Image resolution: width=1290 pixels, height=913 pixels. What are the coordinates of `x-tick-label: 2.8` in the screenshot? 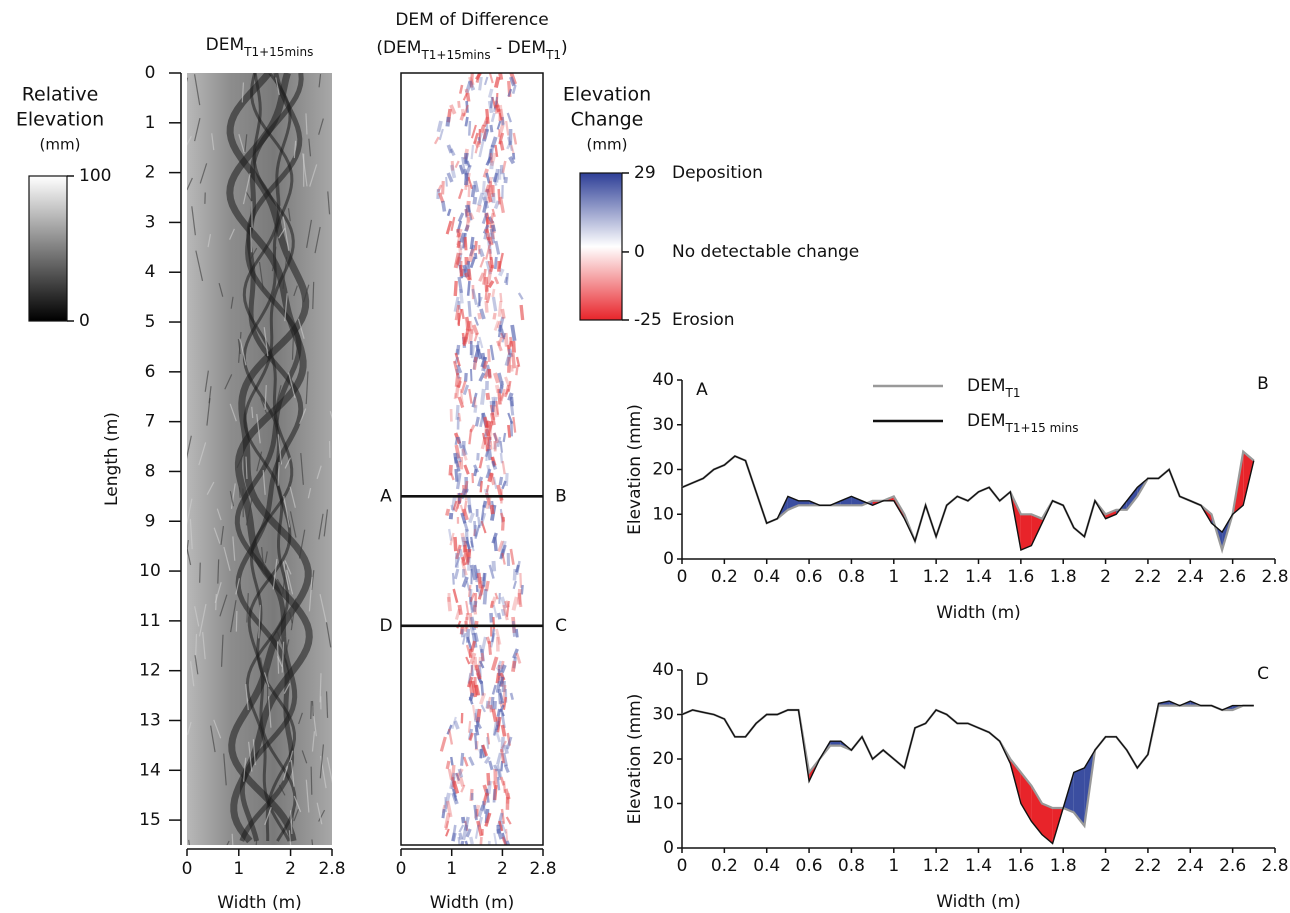 It's located at (542, 869).